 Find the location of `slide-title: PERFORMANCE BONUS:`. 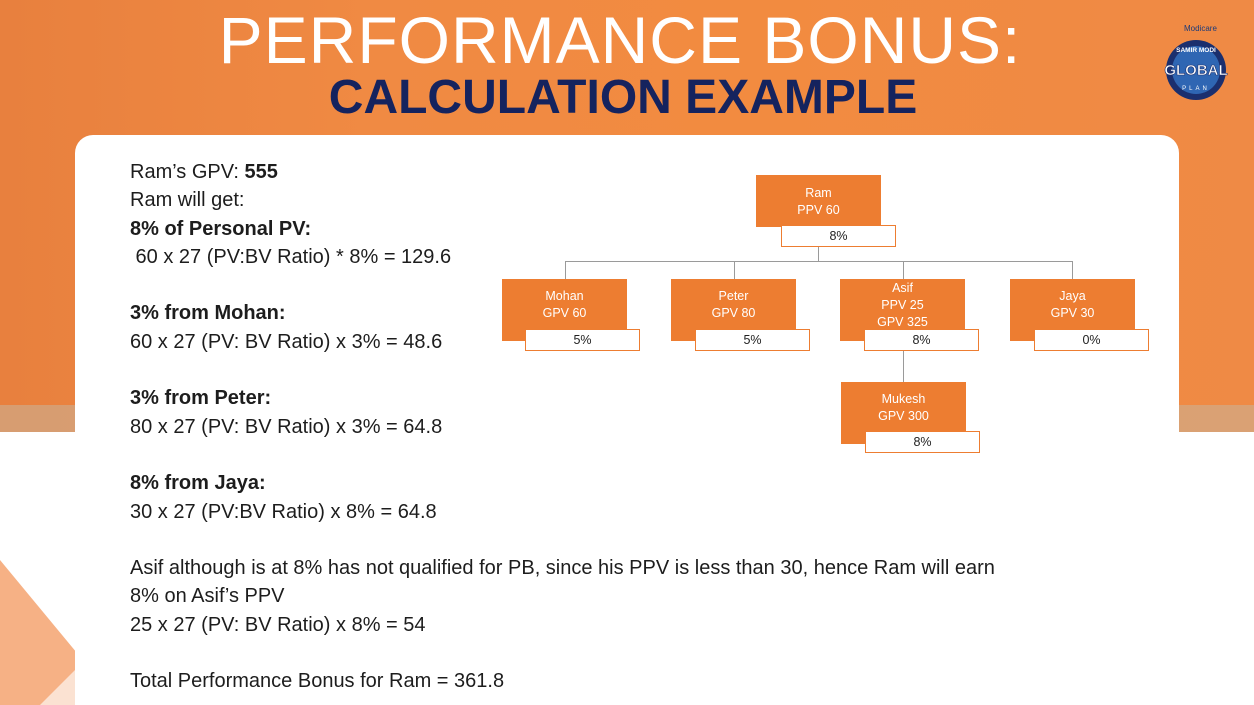

slide-title: PERFORMANCE BONUS: is located at coordinates (620, 40).